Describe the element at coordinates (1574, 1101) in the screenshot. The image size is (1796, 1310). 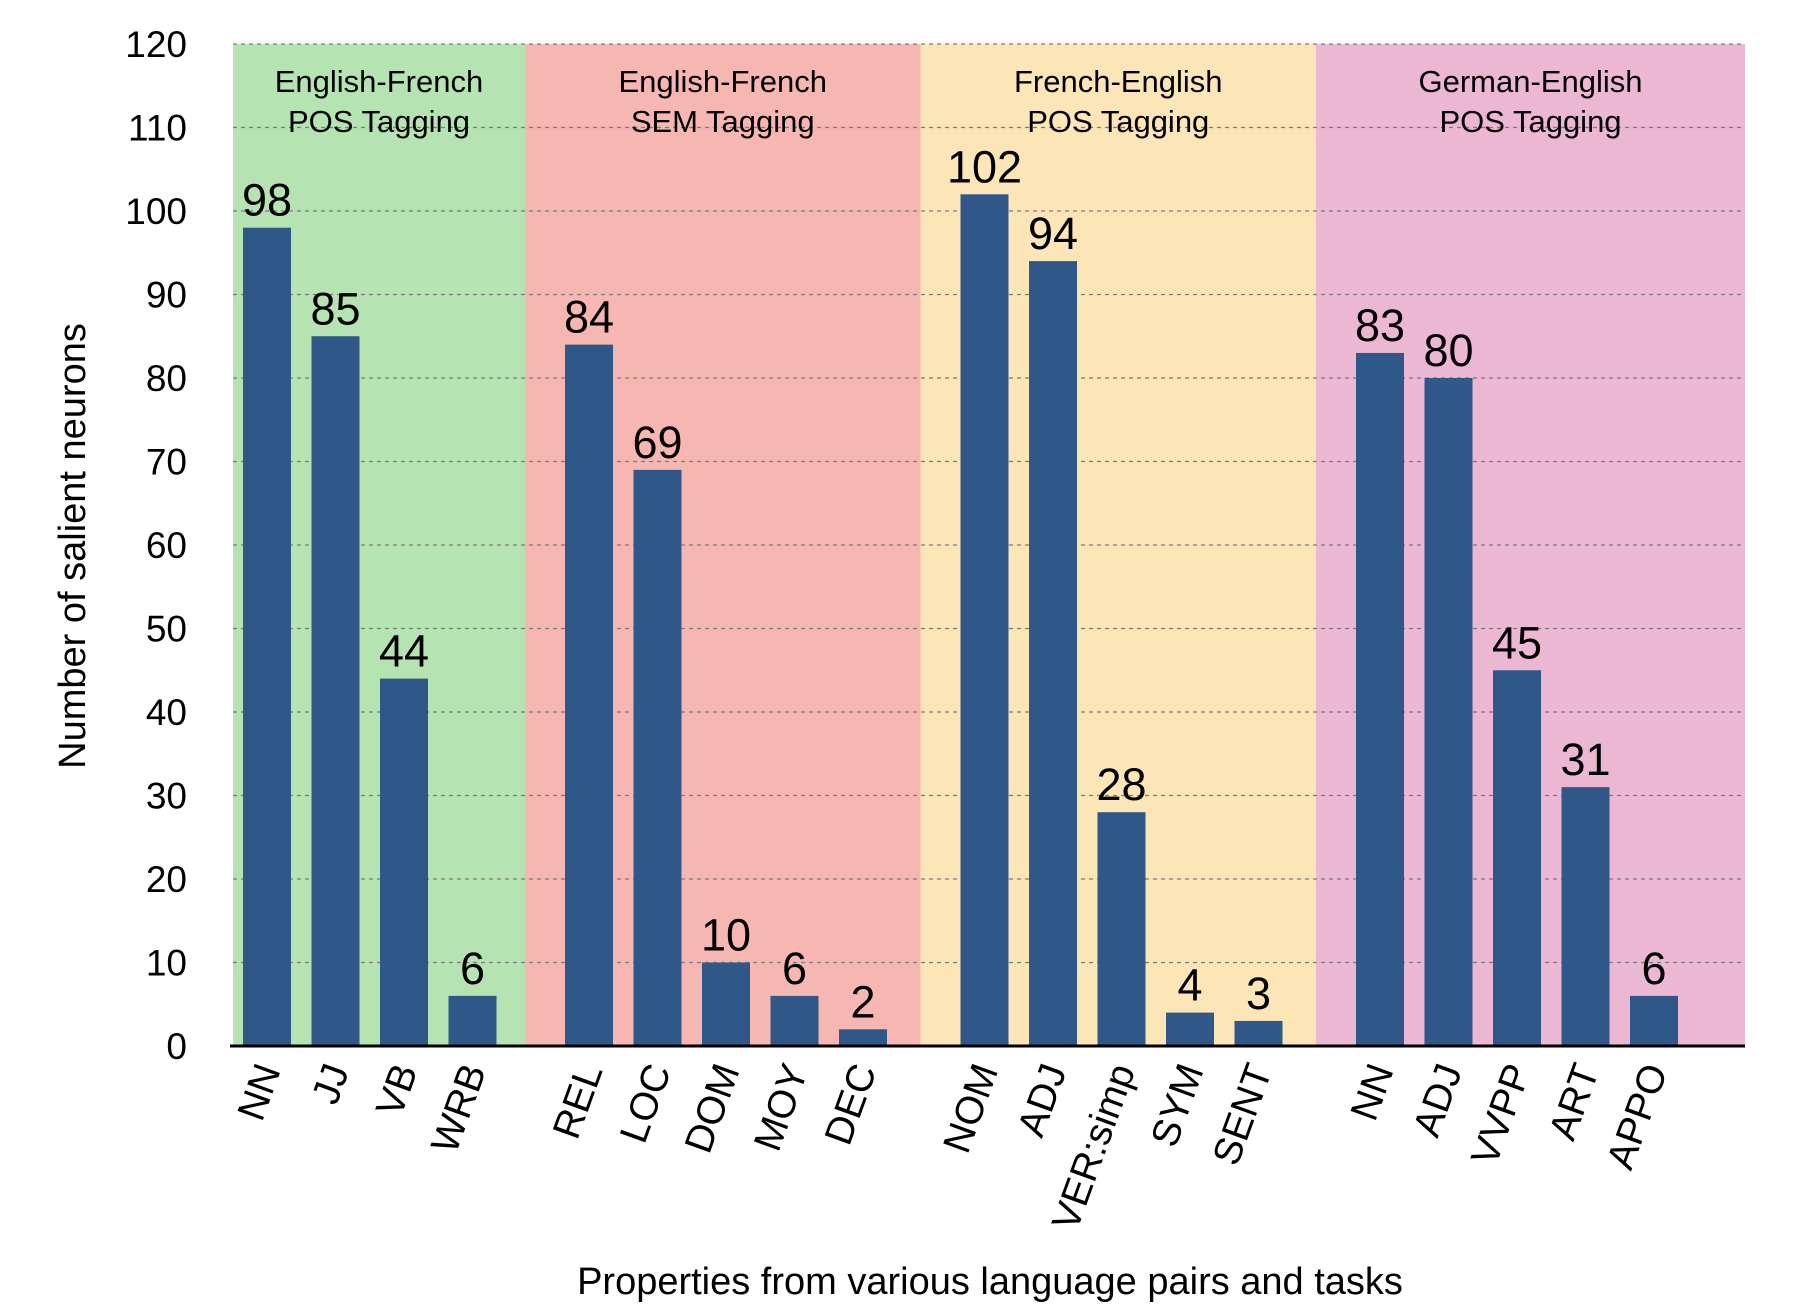
I see `x-tick-label: ART` at that location.